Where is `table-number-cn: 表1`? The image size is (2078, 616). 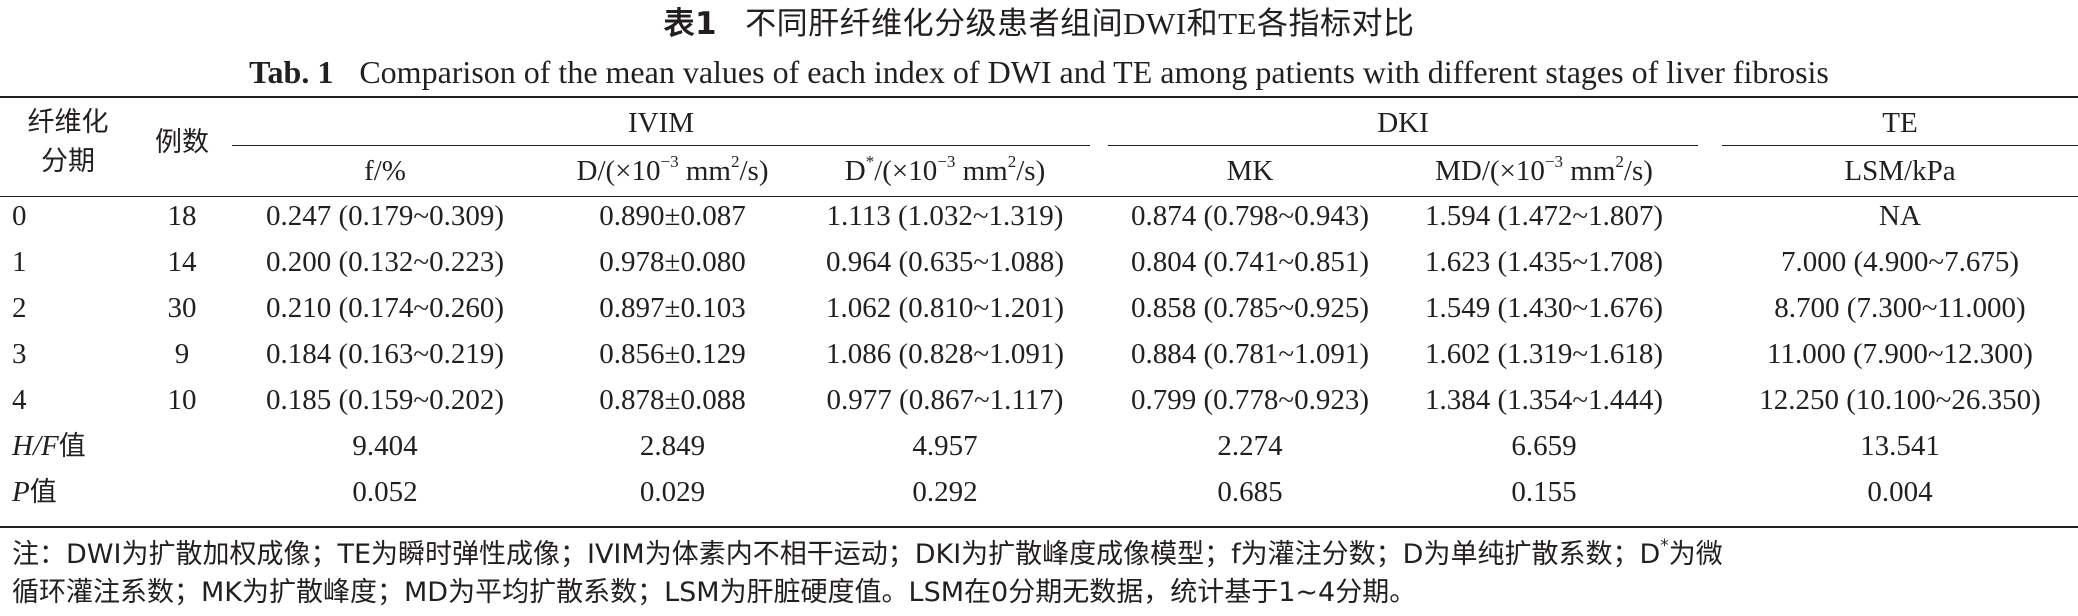
table-number-cn: 表1 is located at coordinates (690, 24).